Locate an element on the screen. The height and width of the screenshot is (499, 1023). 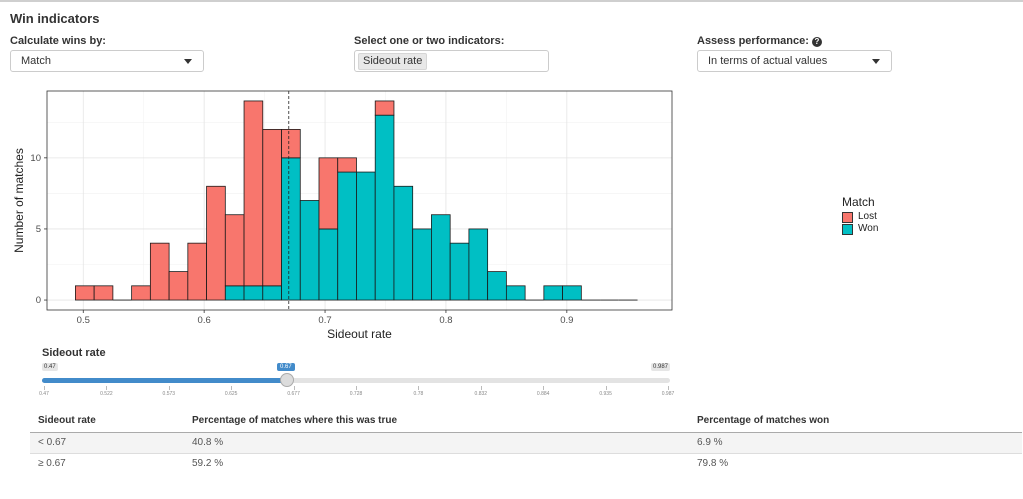
calc-wins-select: Match is located at coordinates (107, 61).